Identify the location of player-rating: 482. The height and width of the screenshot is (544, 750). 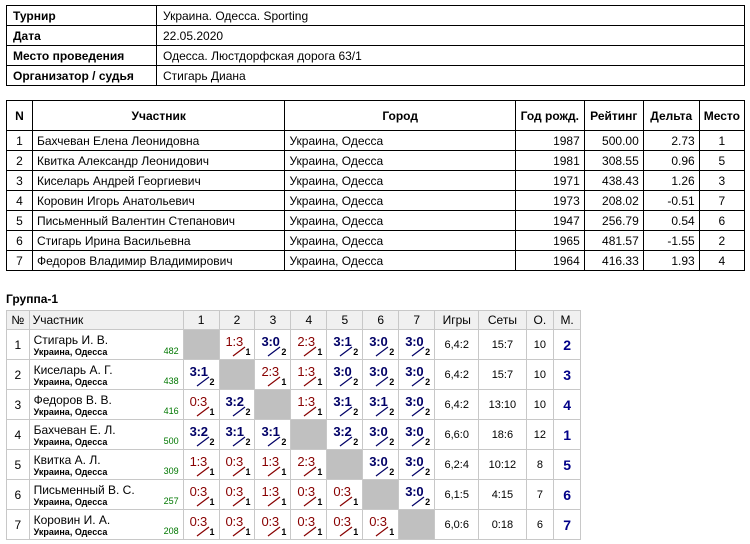
(171, 351).